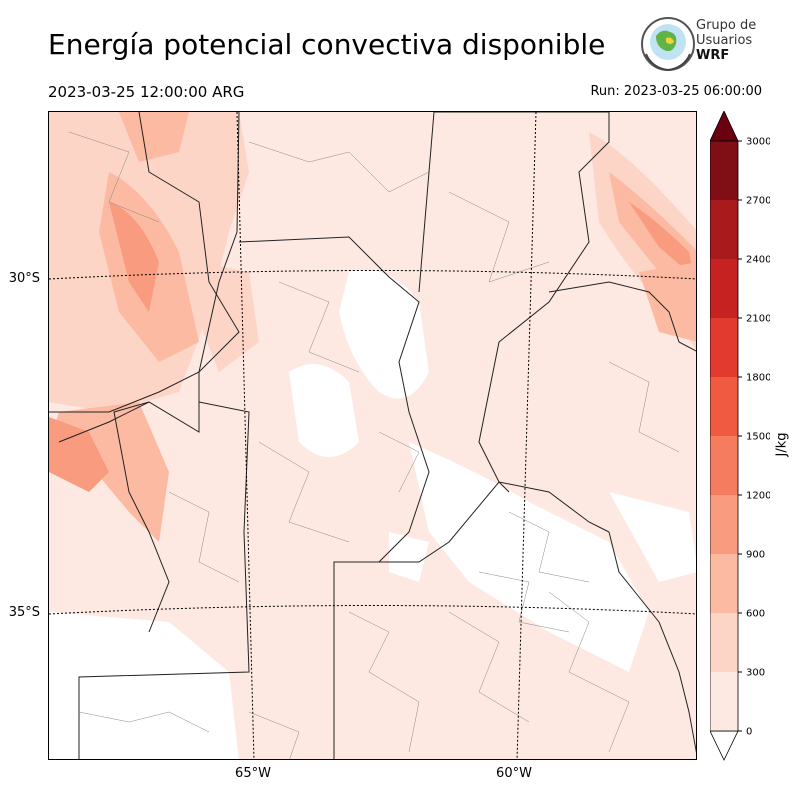 This screenshot has height=800, width=800. Describe the element at coordinates (758, 260) in the screenshot. I see `colorbar-tick-label: 2400` at that location.